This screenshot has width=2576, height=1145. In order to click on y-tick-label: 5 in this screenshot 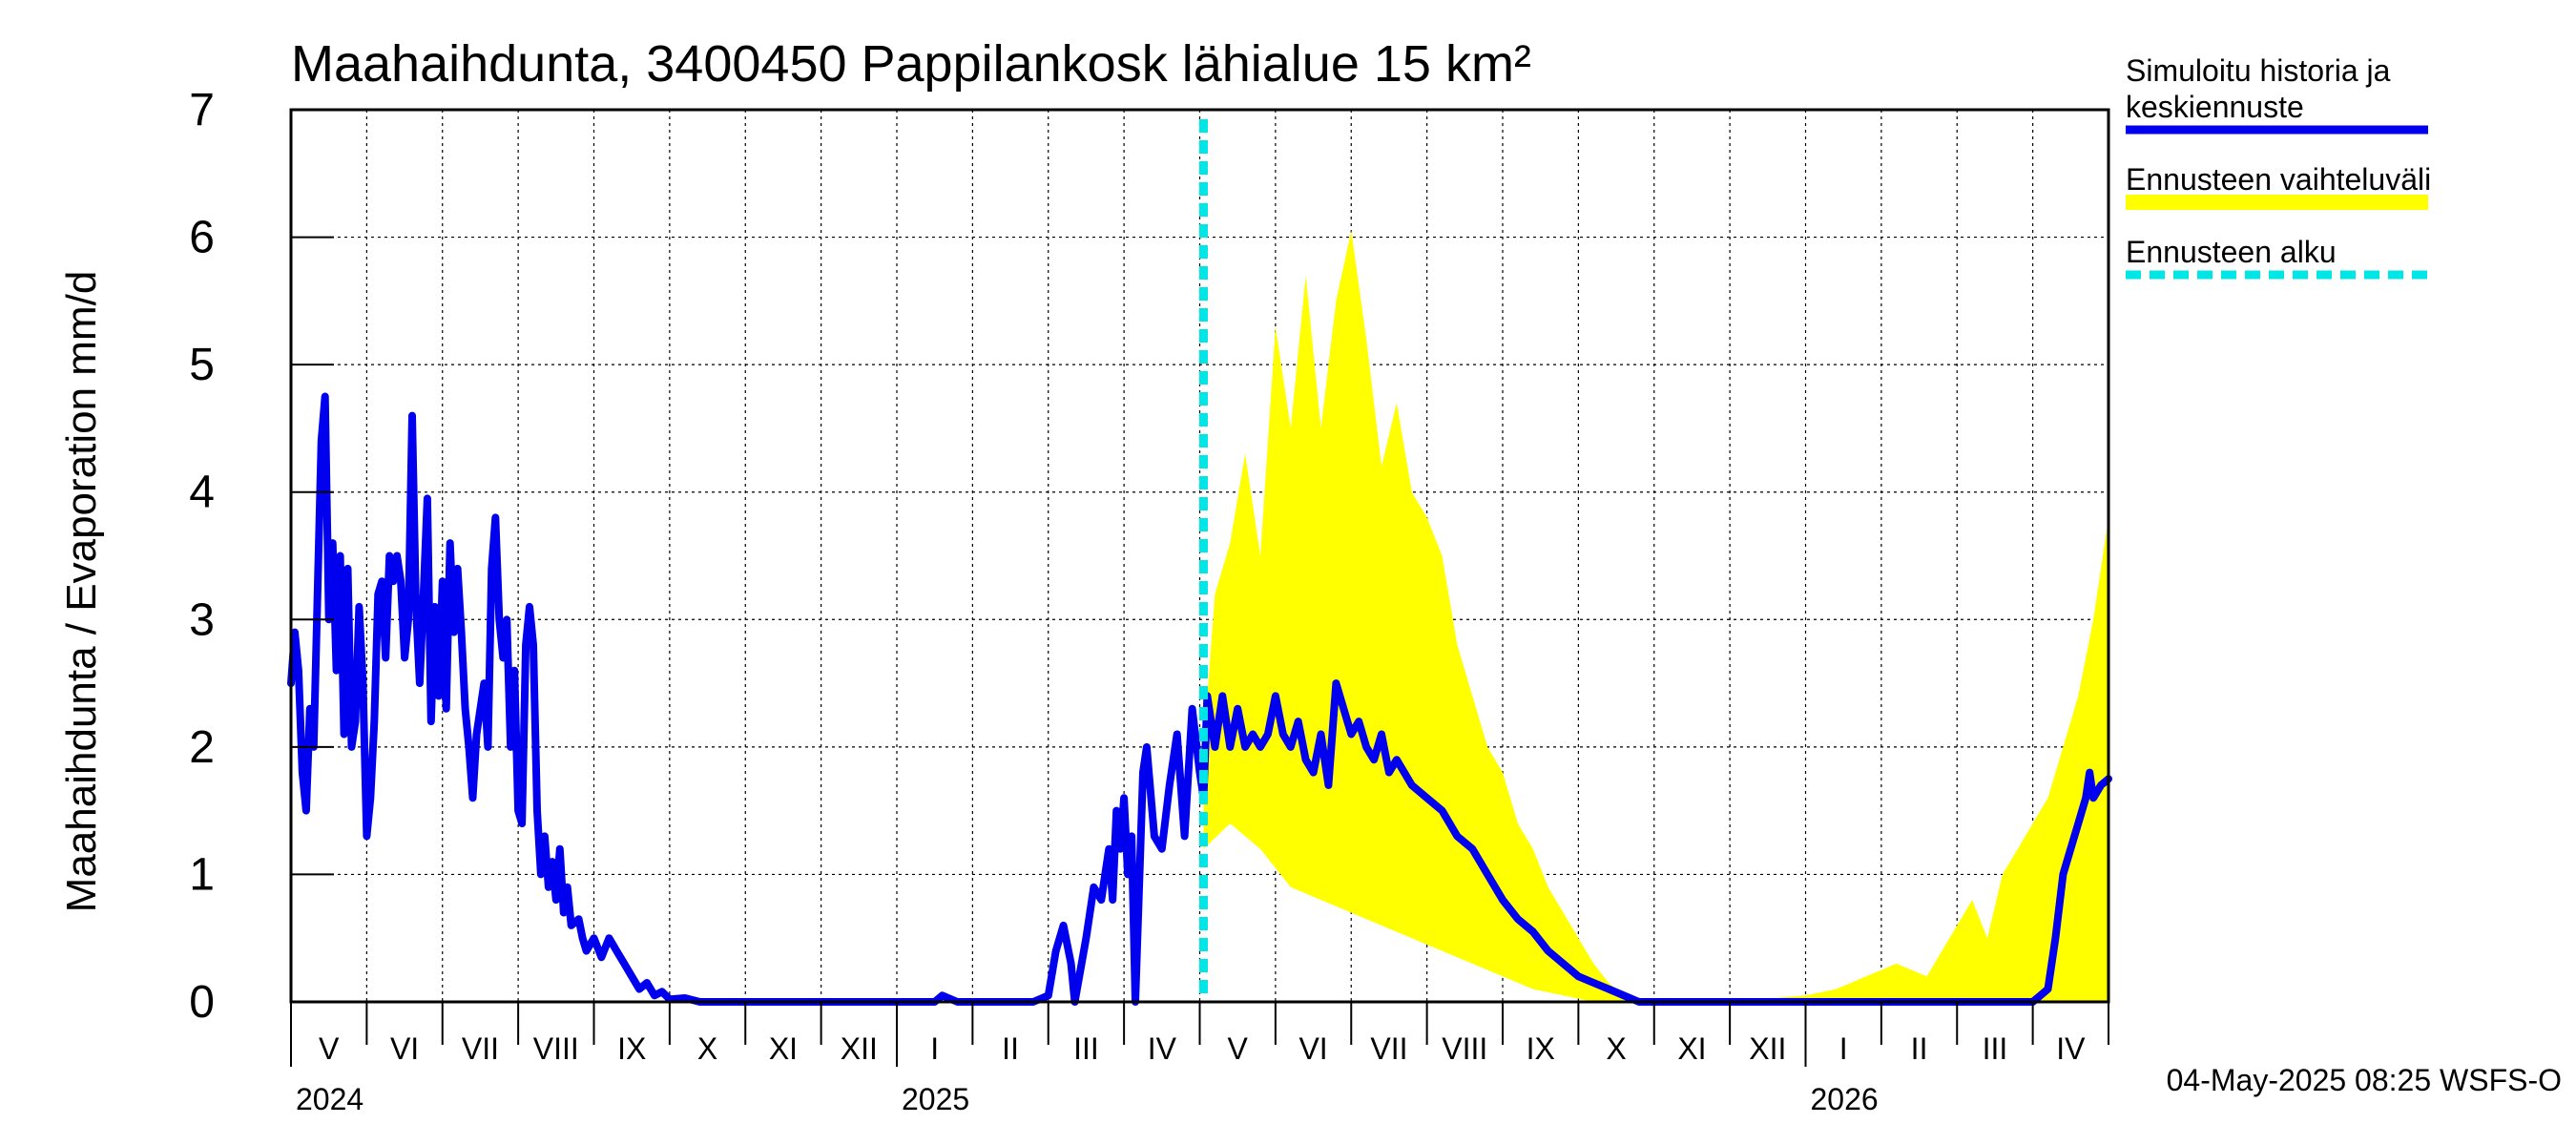, I will do `click(202, 365)`.